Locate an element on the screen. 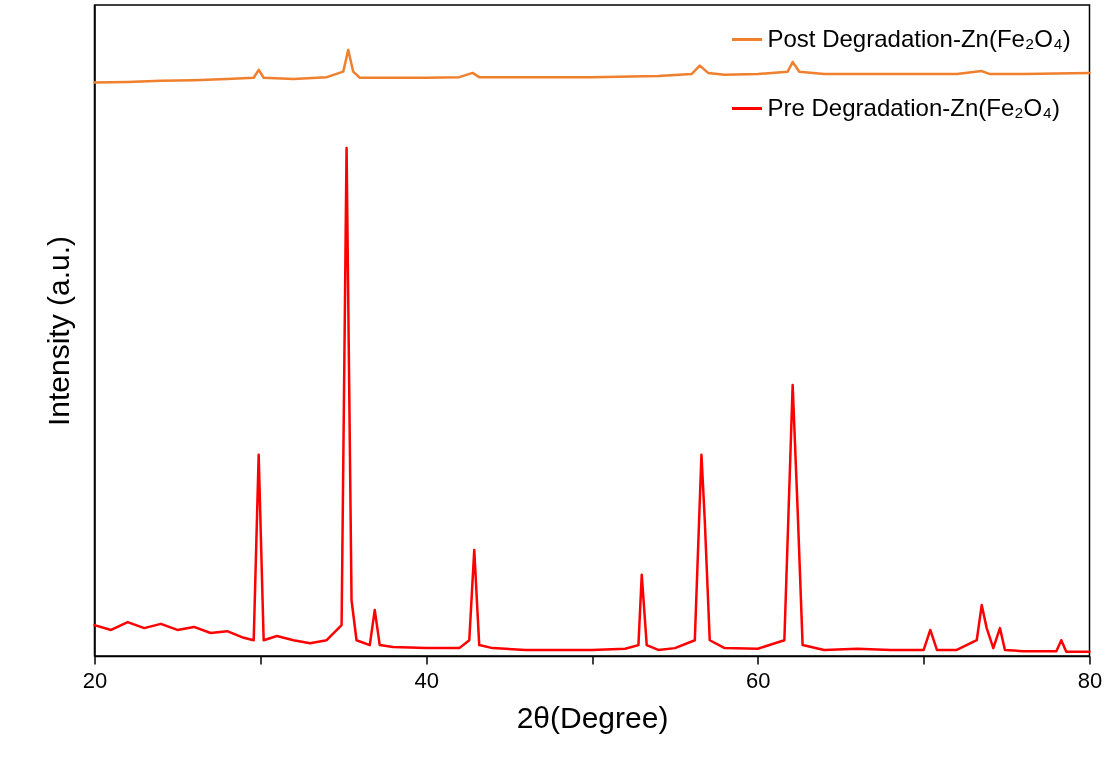 This screenshot has width=1117, height=771. x-axis-title: 2θ(Degree) is located at coordinates (592, 717).